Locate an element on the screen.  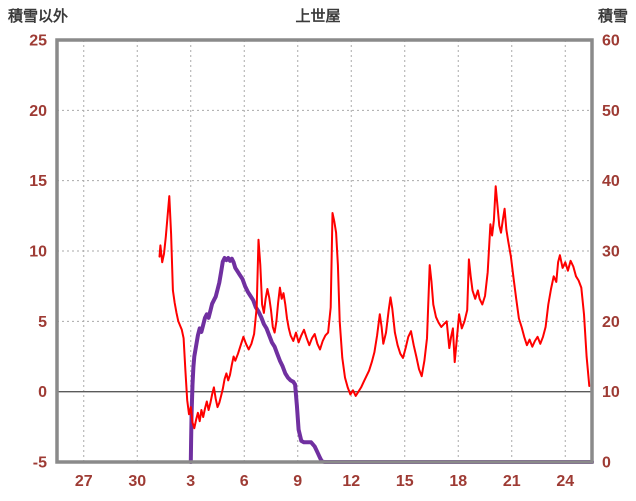
x-tick-label: 3 is located at coordinates (190, 481).